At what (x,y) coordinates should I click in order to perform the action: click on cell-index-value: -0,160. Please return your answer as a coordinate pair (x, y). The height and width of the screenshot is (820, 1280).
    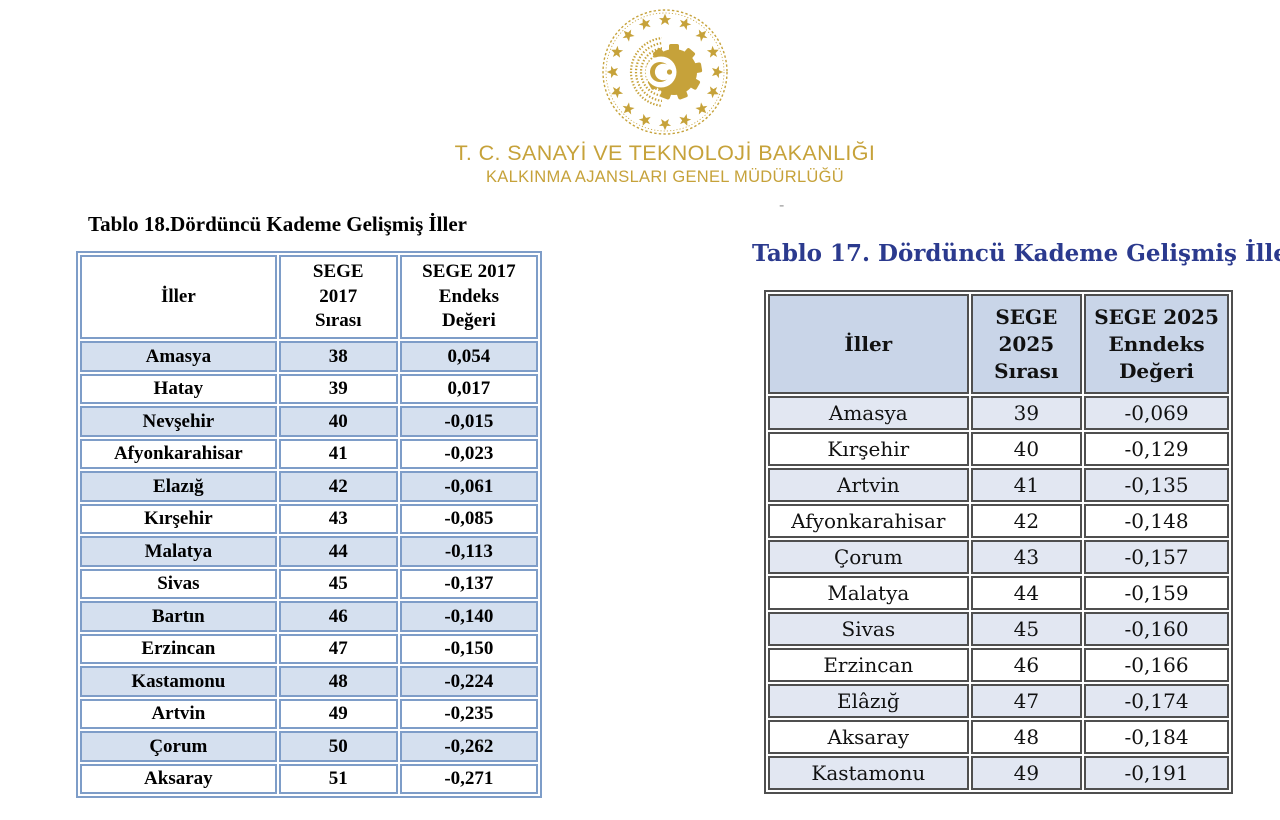
    Looking at the image, I should click on (1156, 629).